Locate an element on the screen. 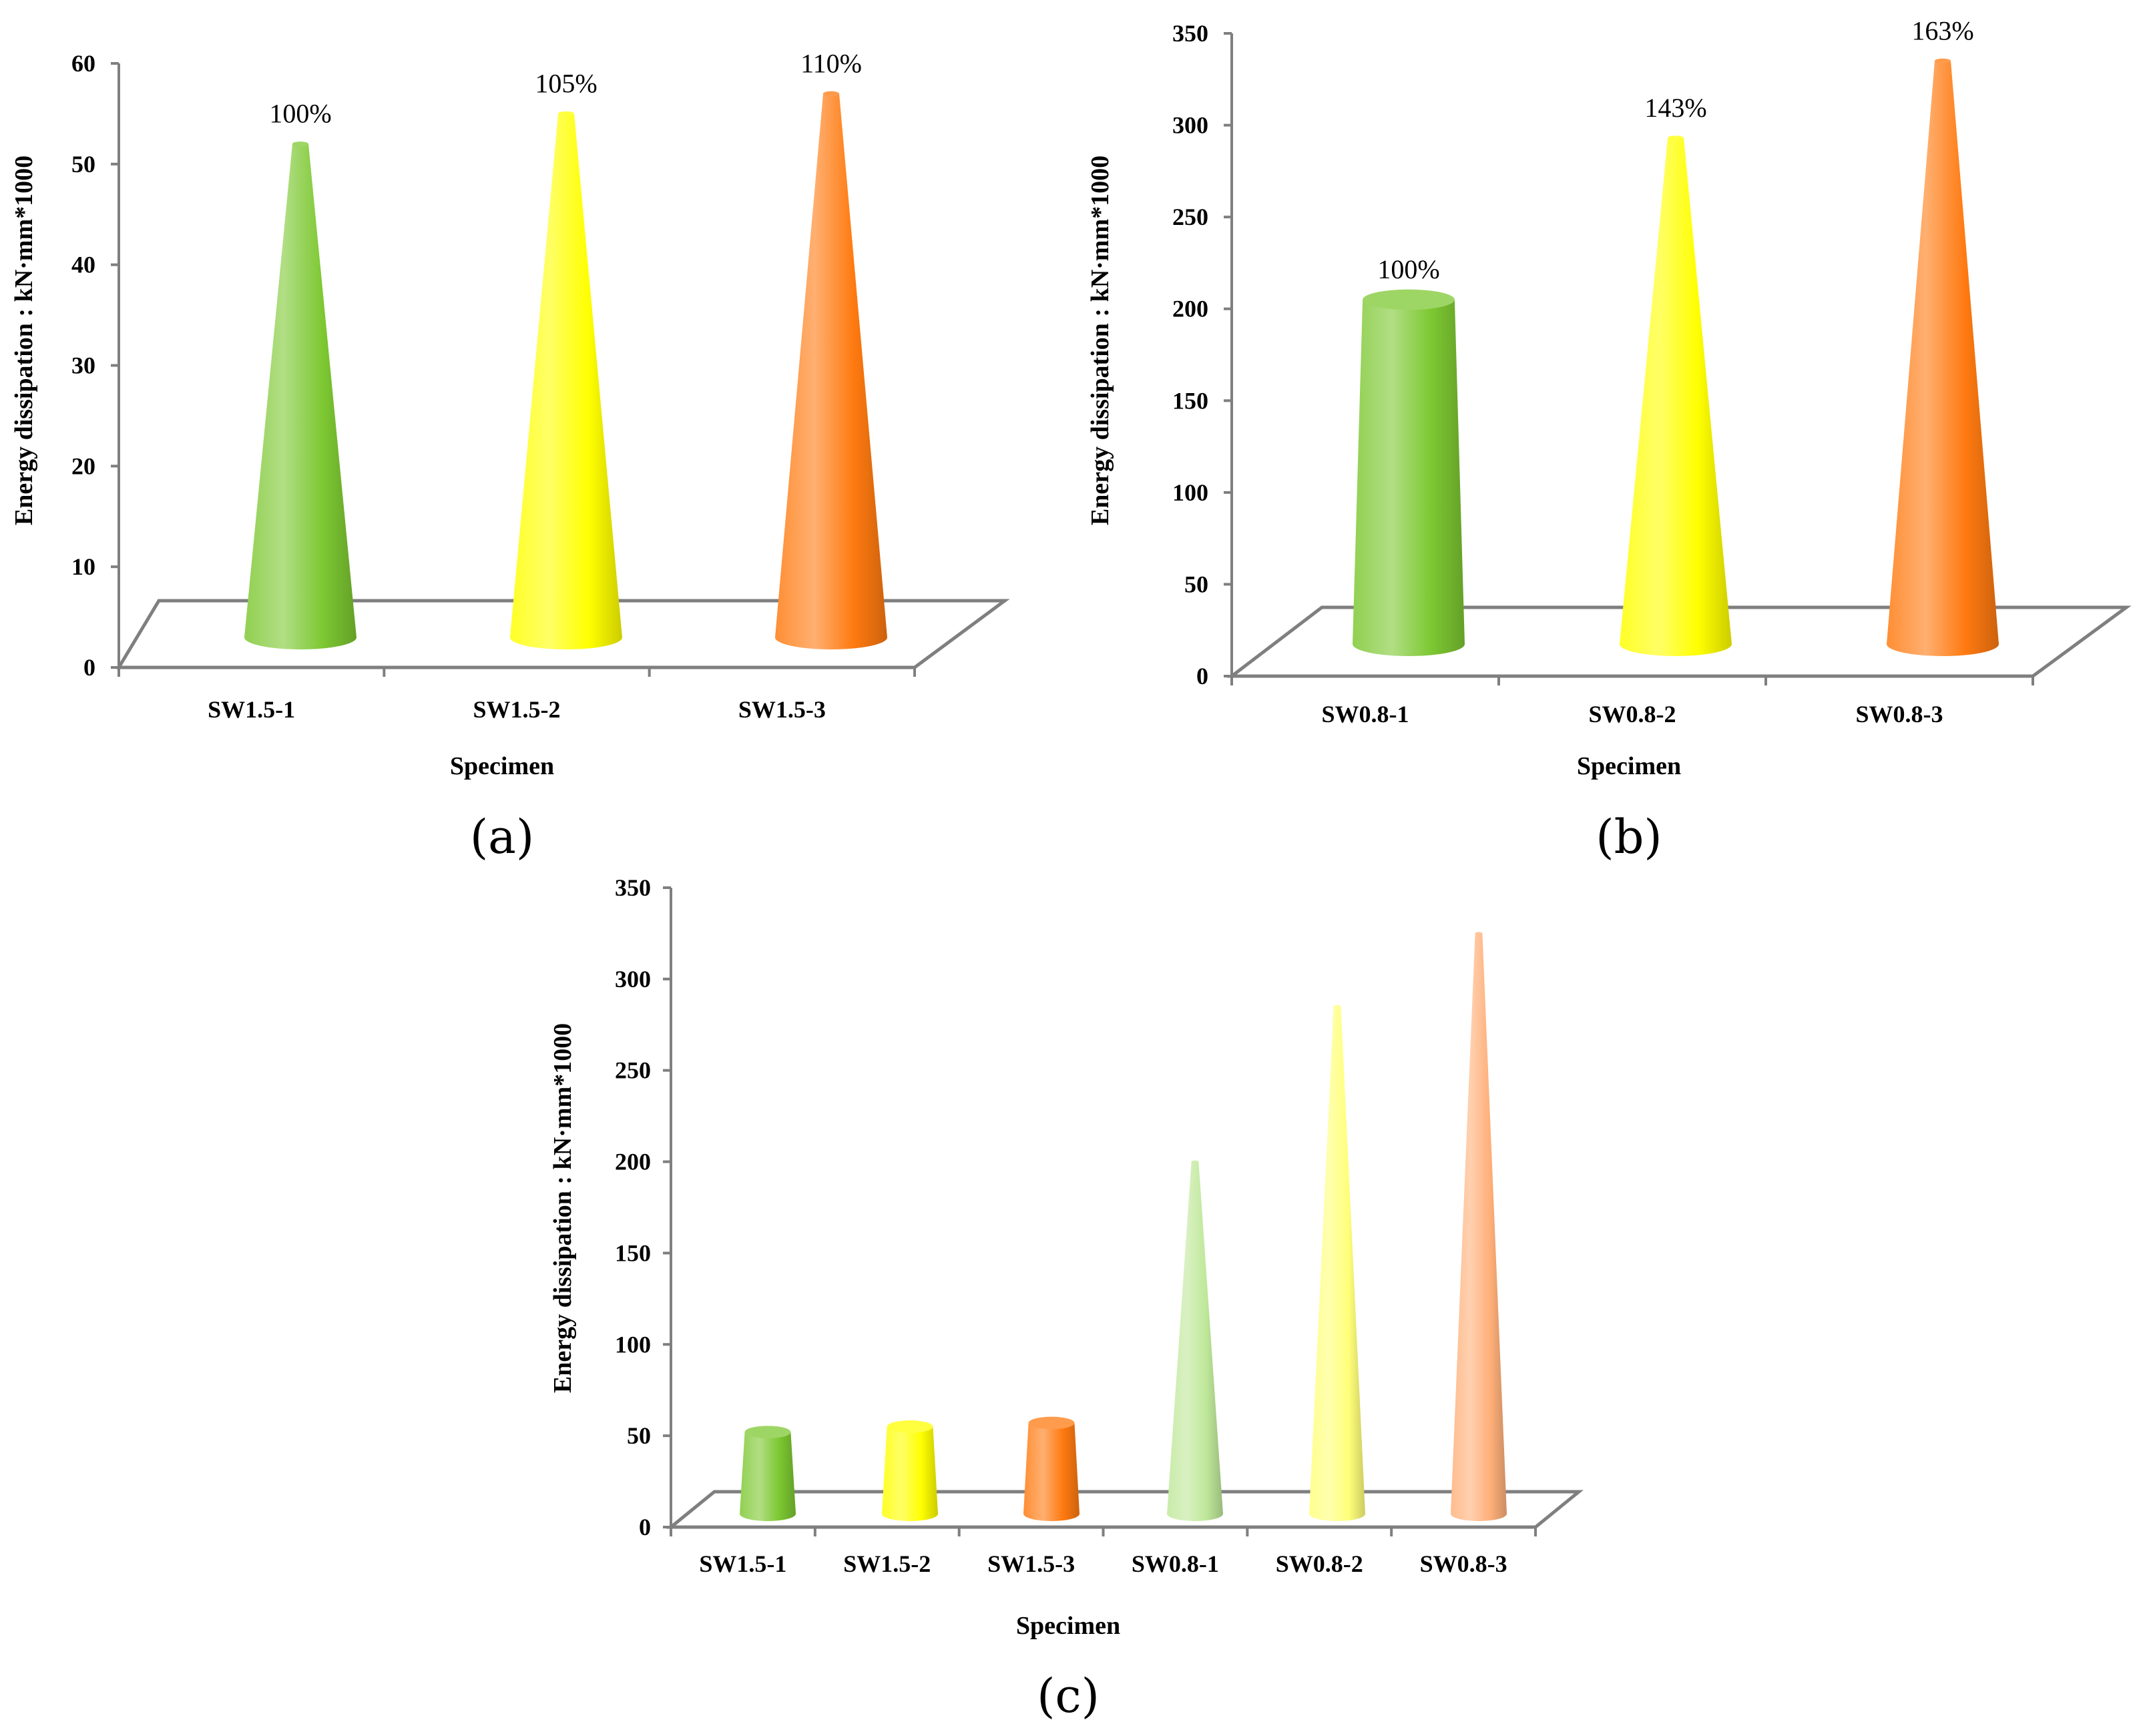 The image size is (2135, 1736). data-label: 143% is located at coordinates (1675, 108).